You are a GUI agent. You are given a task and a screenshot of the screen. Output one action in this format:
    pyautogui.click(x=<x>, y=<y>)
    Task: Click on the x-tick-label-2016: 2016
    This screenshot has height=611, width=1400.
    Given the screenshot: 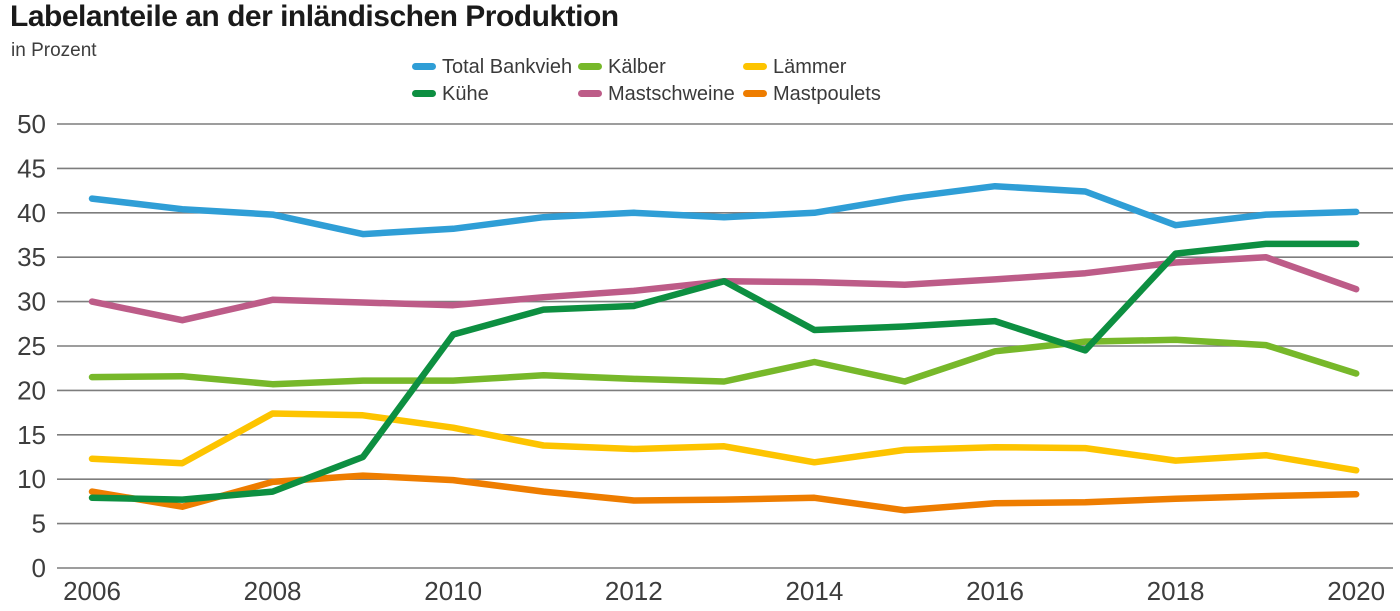 What is the action you would take?
    pyautogui.click(x=995, y=591)
    